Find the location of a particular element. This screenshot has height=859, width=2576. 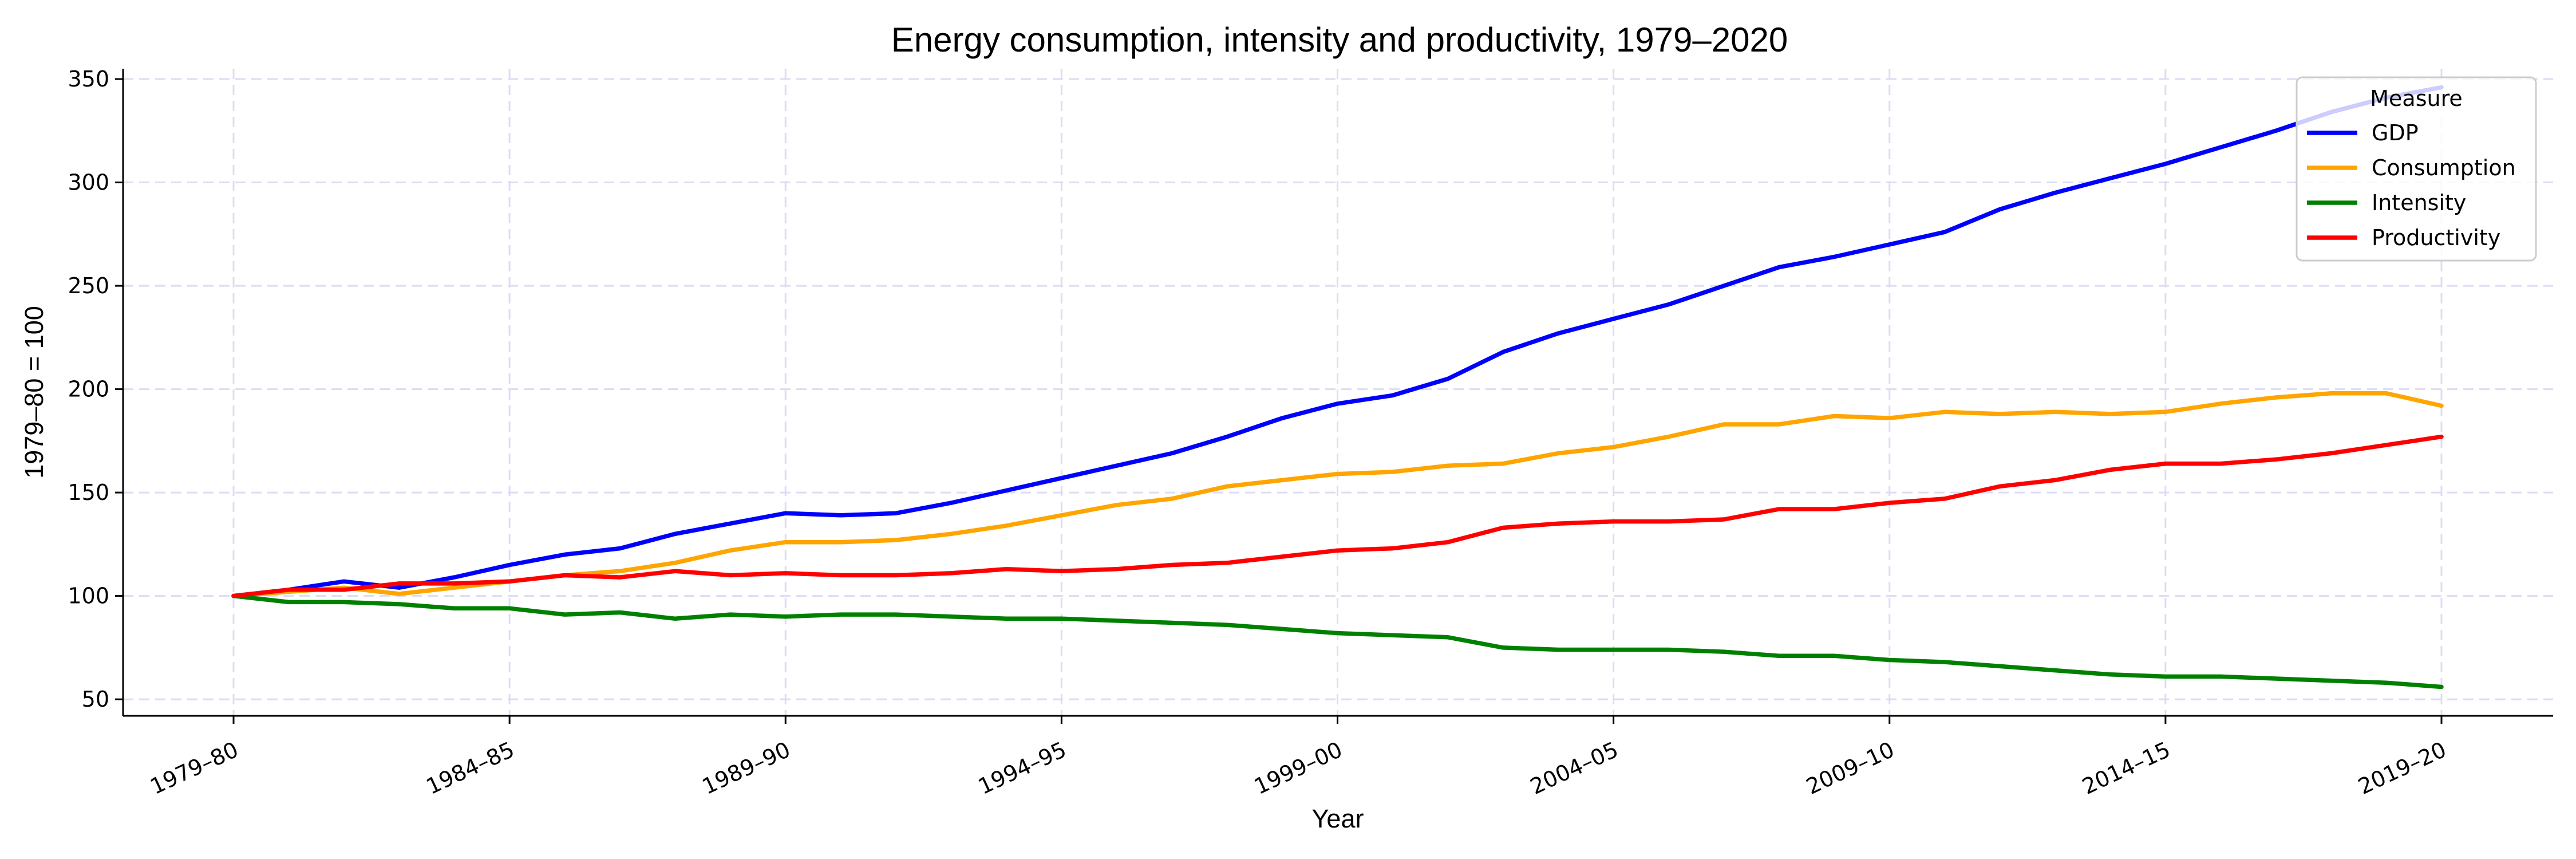

legend-box is located at coordinates (2416, 169).